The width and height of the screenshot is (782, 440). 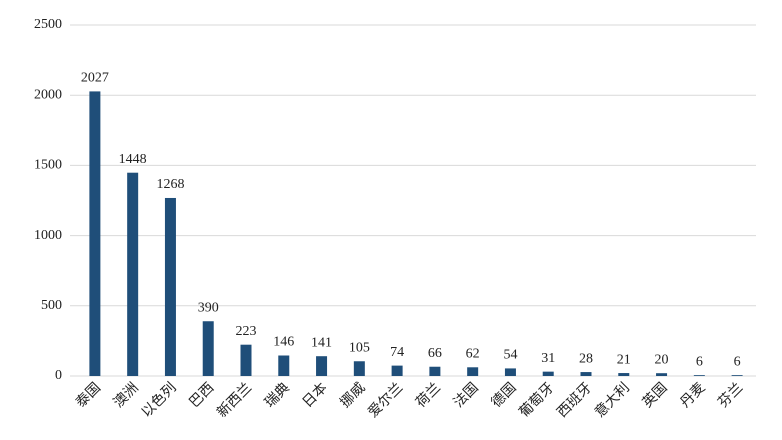 I want to click on x-tick-label: 瑞典, so click(x=277, y=395).